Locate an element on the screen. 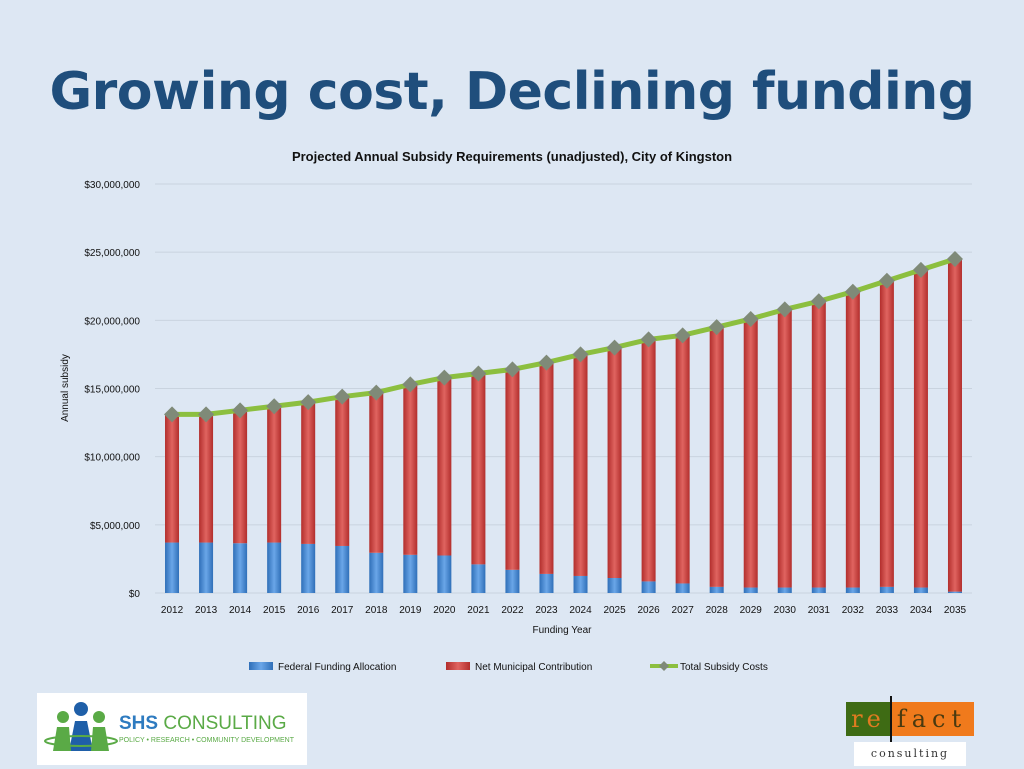 The height and width of the screenshot is (769, 1024). total-marker-2012 is located at coordinates (172, 414).